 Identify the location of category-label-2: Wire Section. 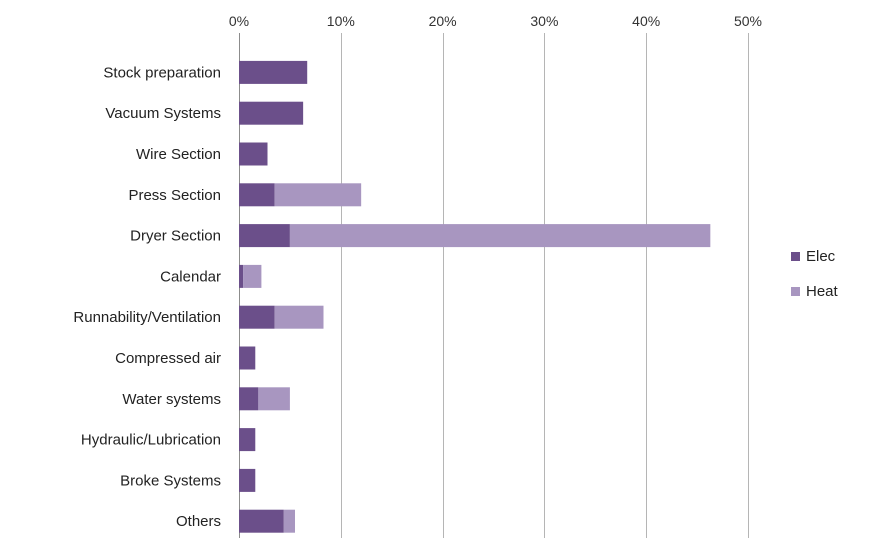
(178, 154).